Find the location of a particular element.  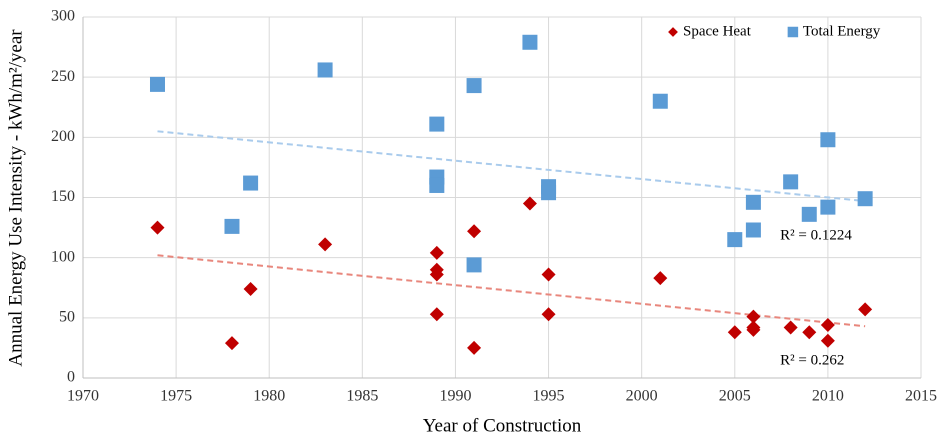

x-tick-label: 1995 is located at coordinates (549, 396).